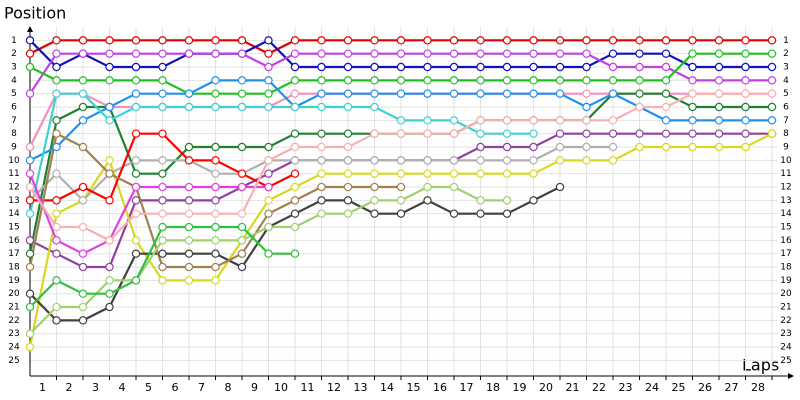 Image resolution: width=800 pixels, height=400 pixels. What do you see at coordinates (786, 268) in the screenshot?
I see `y-tick-label-right: 18` at bounding box center [786, 268].